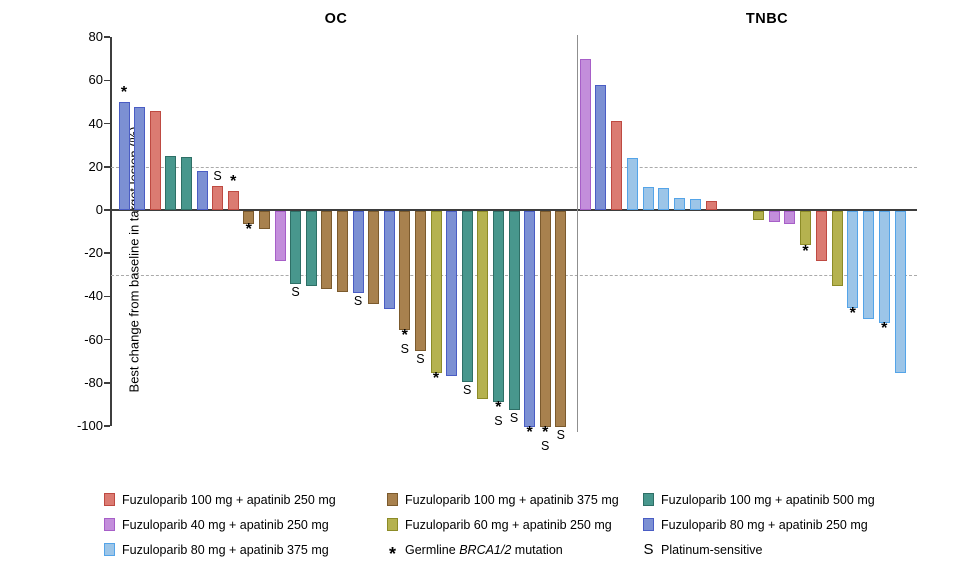 The width and height of the screenshot is (976, 578). What do you see at coordinates (99, 209) in the screenshot?
I see `y-tick-label: 0` at bounding box center [99, 209].